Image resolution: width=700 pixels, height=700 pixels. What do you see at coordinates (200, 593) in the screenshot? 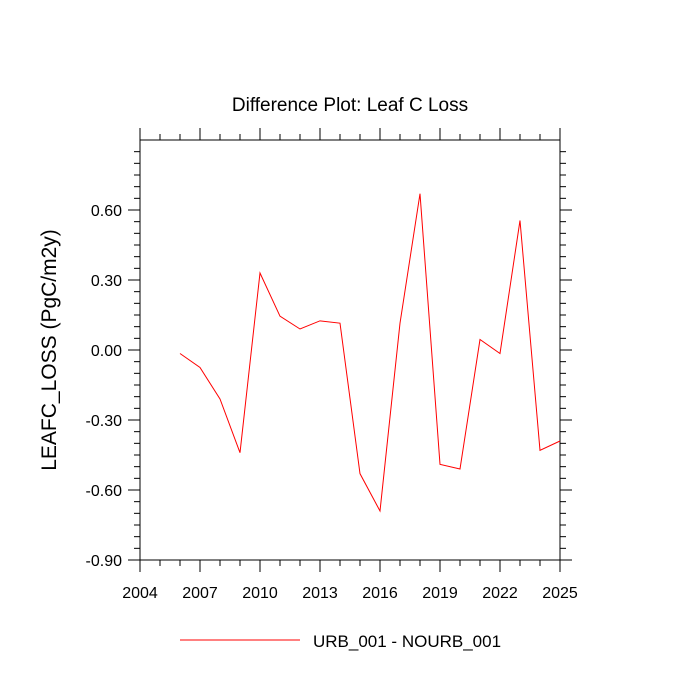
I see `x-tick-label: 2007` at bounding box center [200, 593].